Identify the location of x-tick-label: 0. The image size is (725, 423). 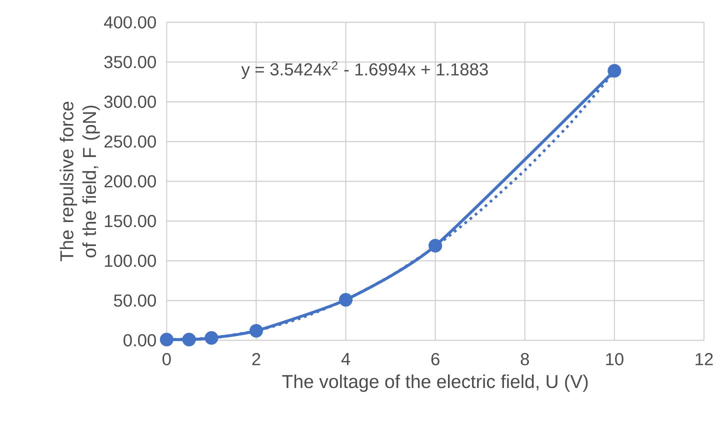
(166, 359).